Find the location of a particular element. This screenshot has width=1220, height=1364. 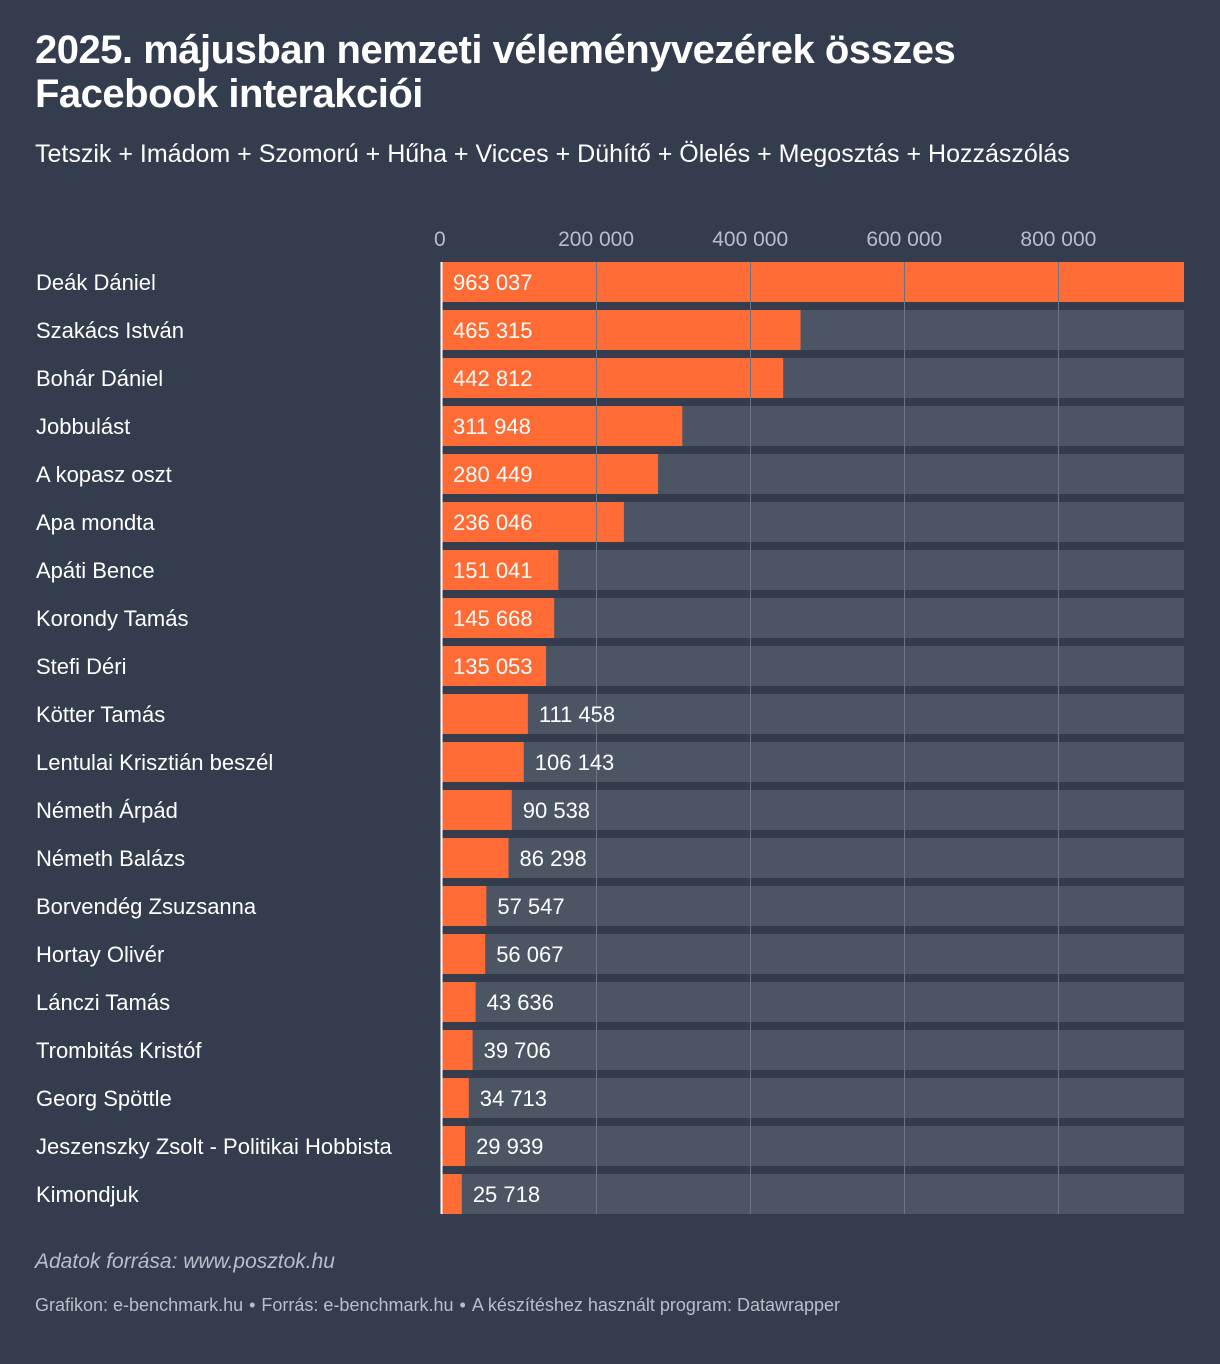

category-label: Apa mondta is located at coordinates (95, 522).